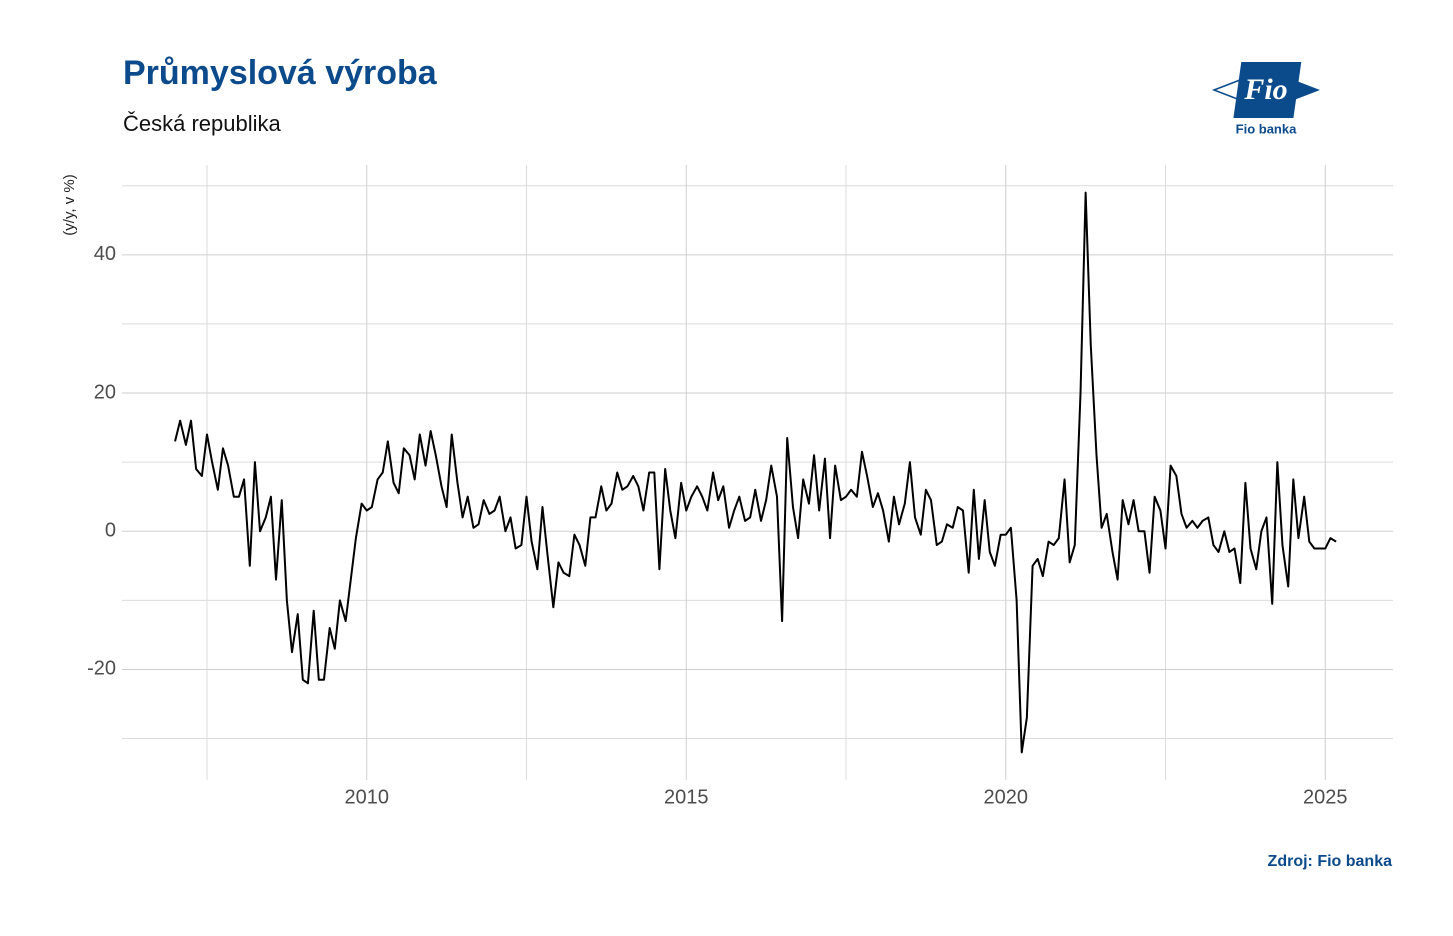 The width and height of the screenshot is (1453, 936). What do you see at coordinates (105, 254) in the screenshot?
I see `y-tick-label: 40` at bounding box center [105, 254].